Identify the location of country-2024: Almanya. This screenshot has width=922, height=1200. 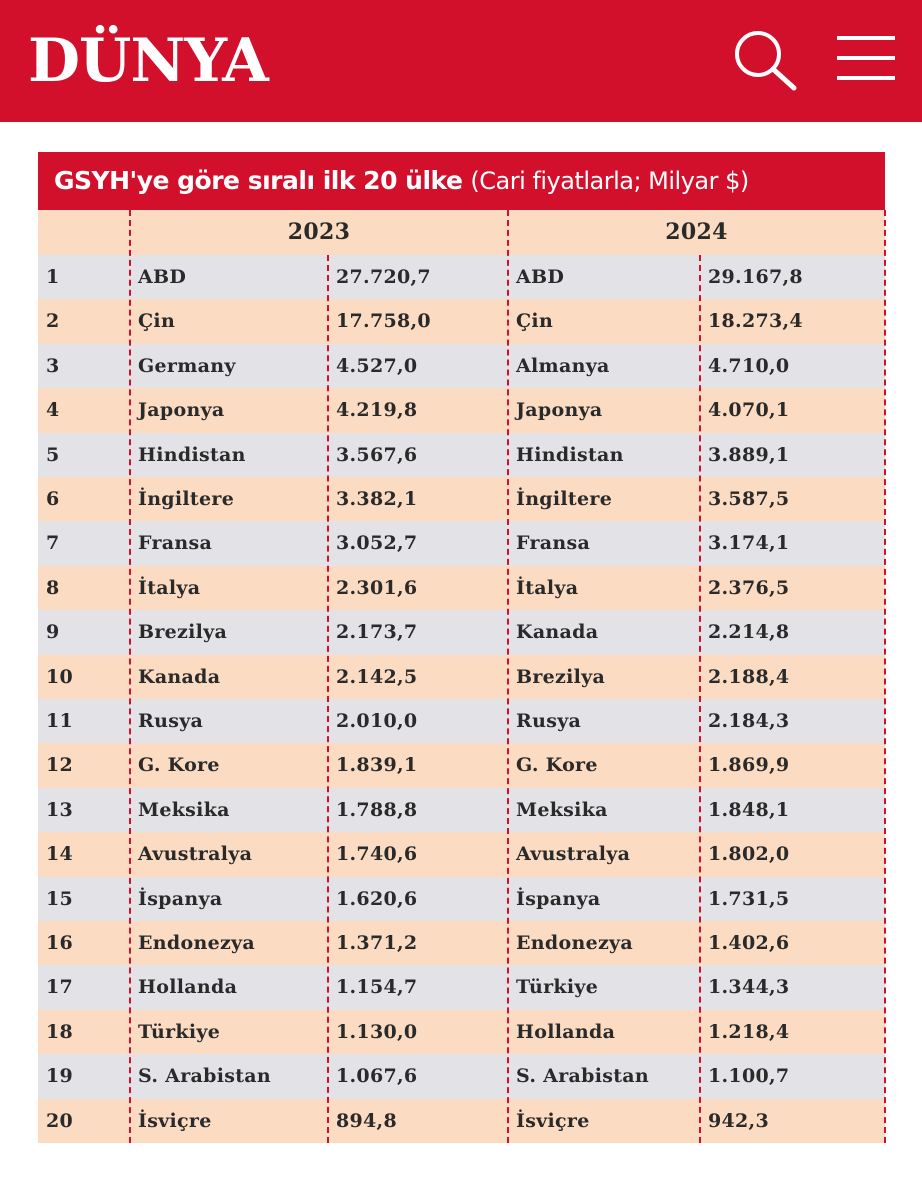
(563, 365).